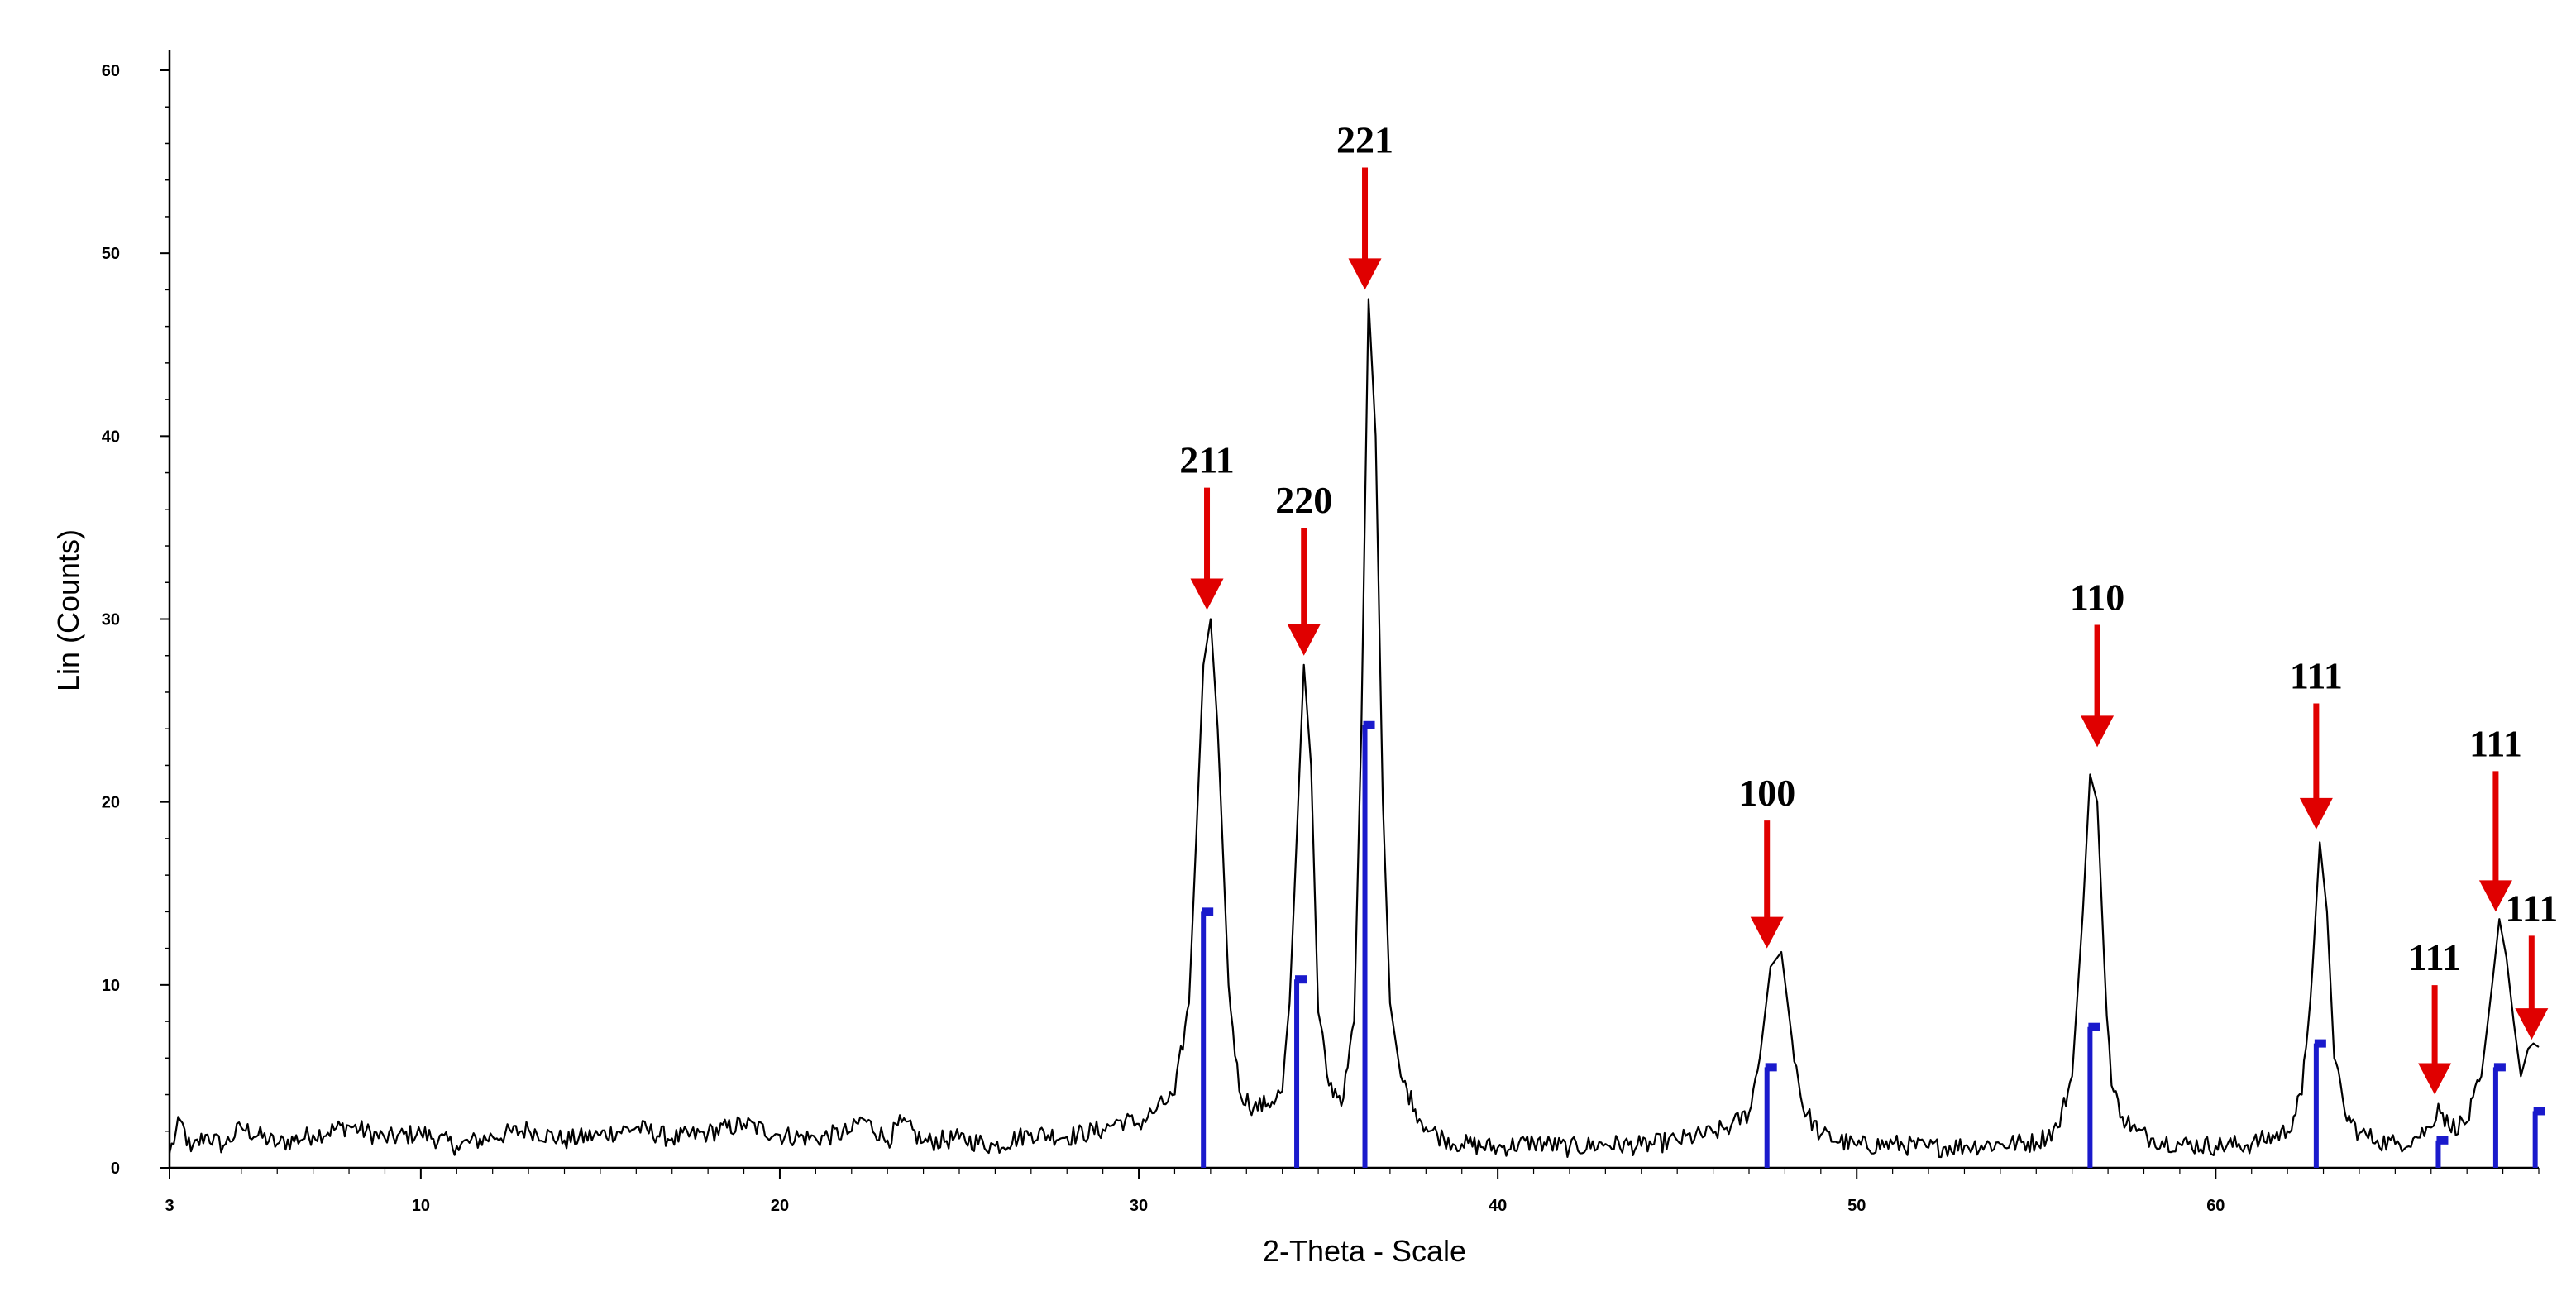 This screenshot has width=2576, height=1296. I want to click on y-tick-label: 50, so click(111, 254).